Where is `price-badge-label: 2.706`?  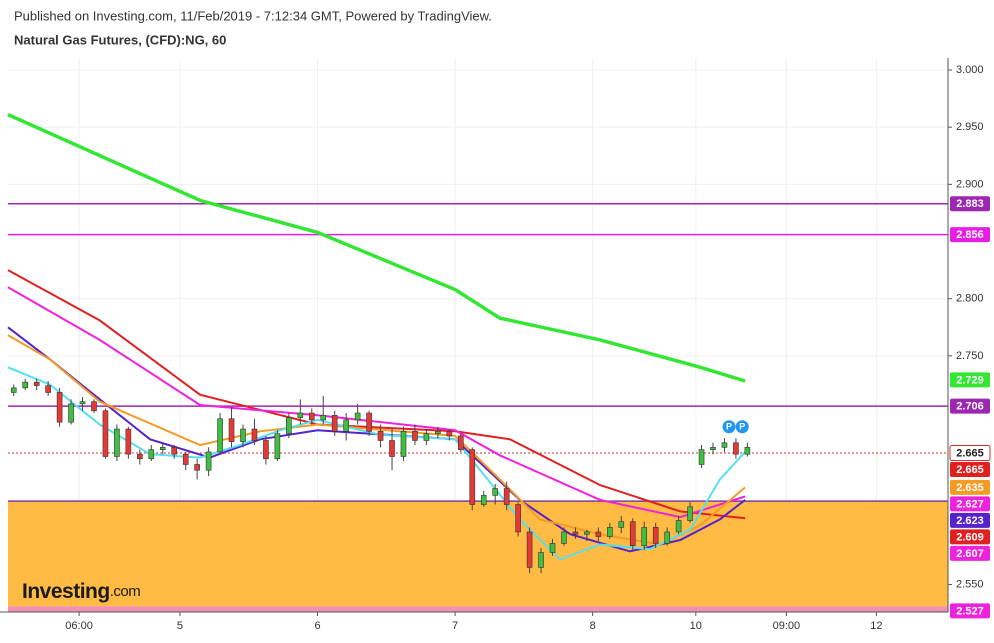
price-badge-label: 2.706 is located at coordinates (970, 407).